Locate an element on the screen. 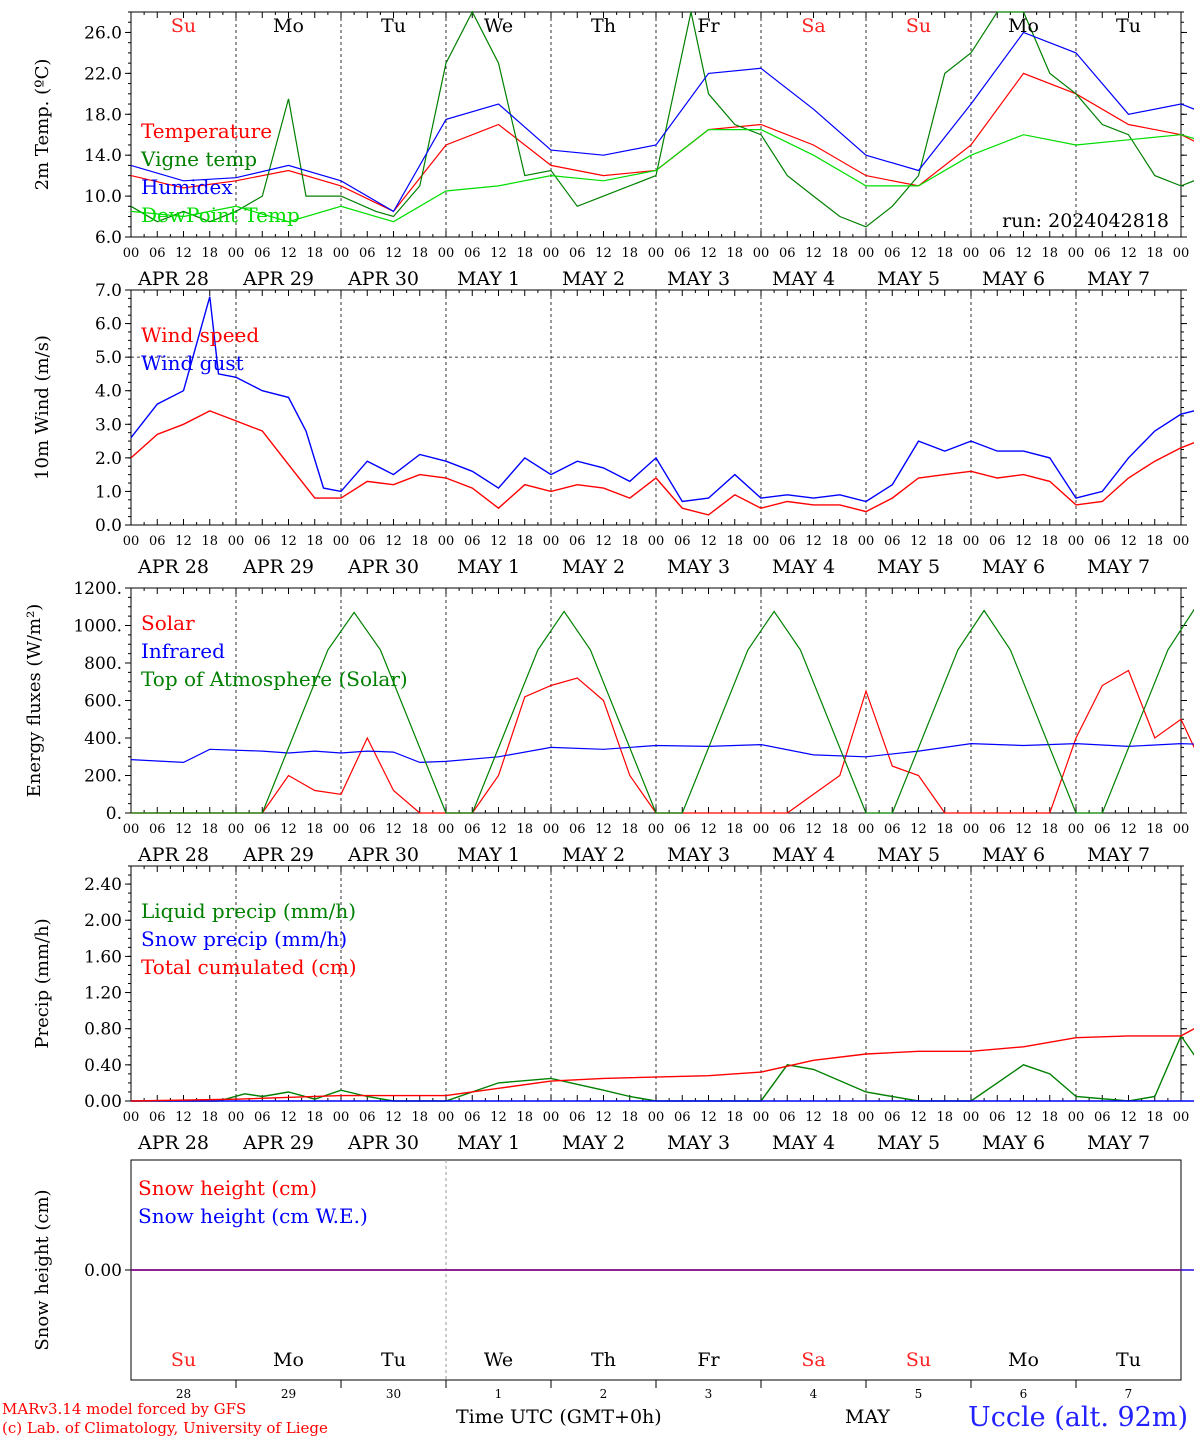 This screenshot has width=1194, height=1440. y-tick-label: 1.60 is located at coordinates (103, 957).